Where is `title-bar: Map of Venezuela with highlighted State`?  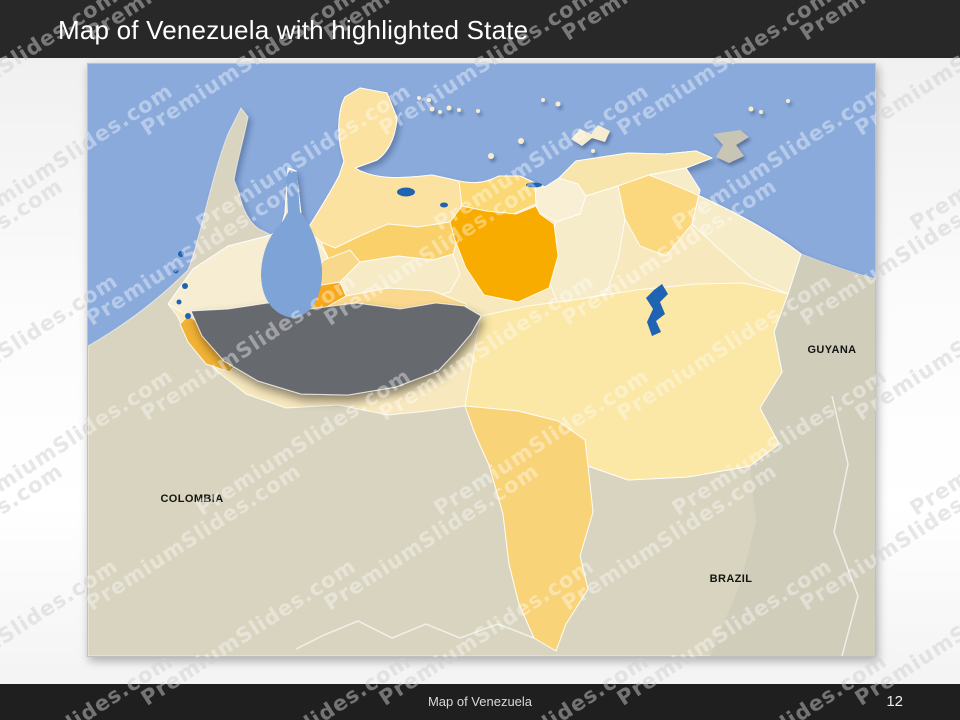 title-bar: Map of Venezuela with highlighted State is located at coordinates (480, 29).